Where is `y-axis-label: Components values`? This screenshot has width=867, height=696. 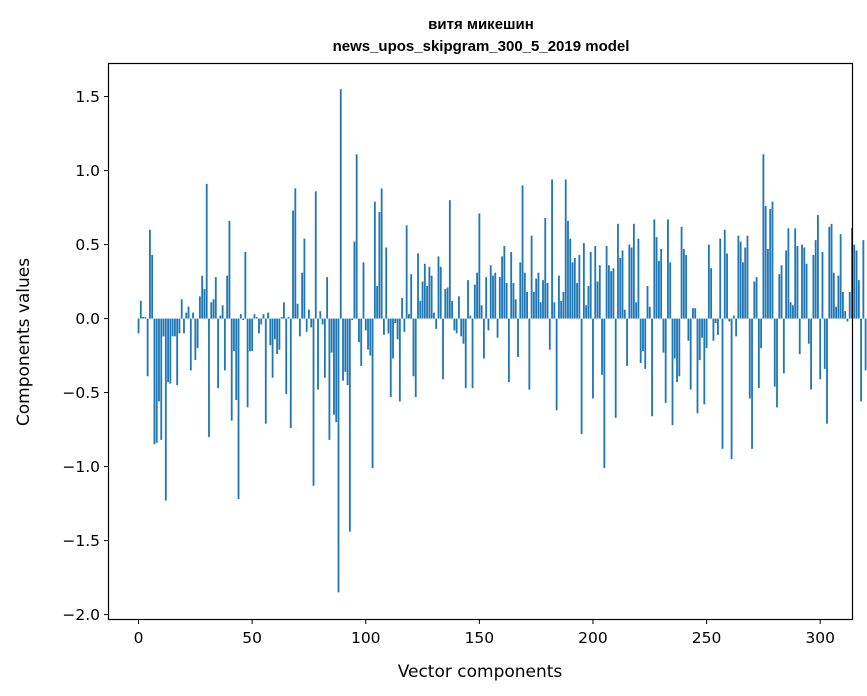 y-axis-label: Components values is located at coordinates (24, 342).